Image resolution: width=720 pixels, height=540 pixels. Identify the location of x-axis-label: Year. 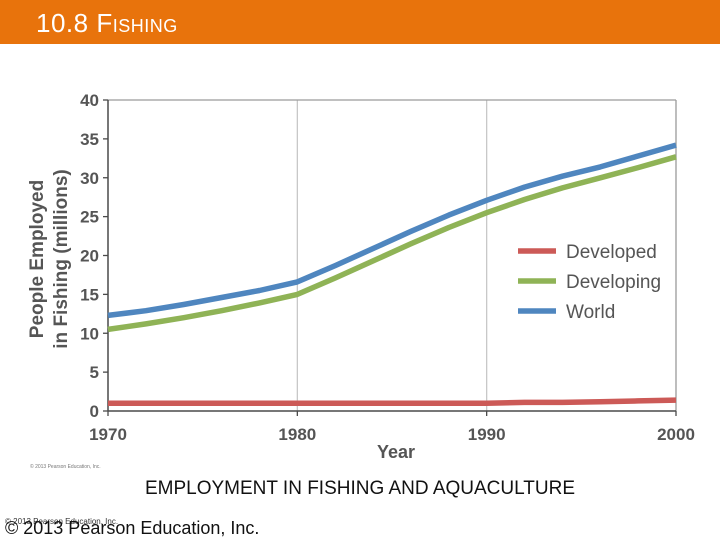
(396, 452).